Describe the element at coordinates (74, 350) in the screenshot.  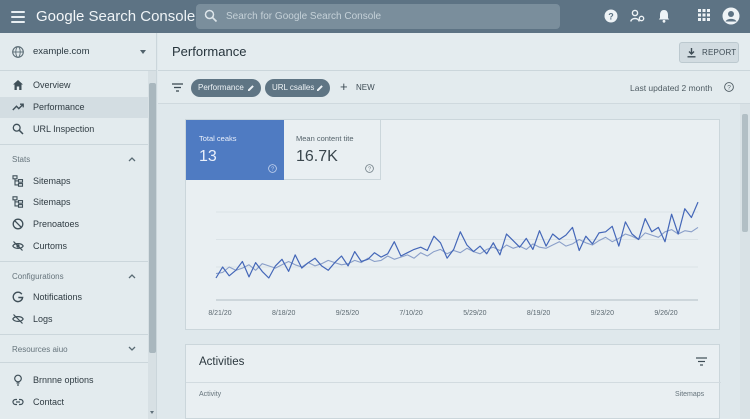
I see `section-header-resources: Resources aiuo` at that location.